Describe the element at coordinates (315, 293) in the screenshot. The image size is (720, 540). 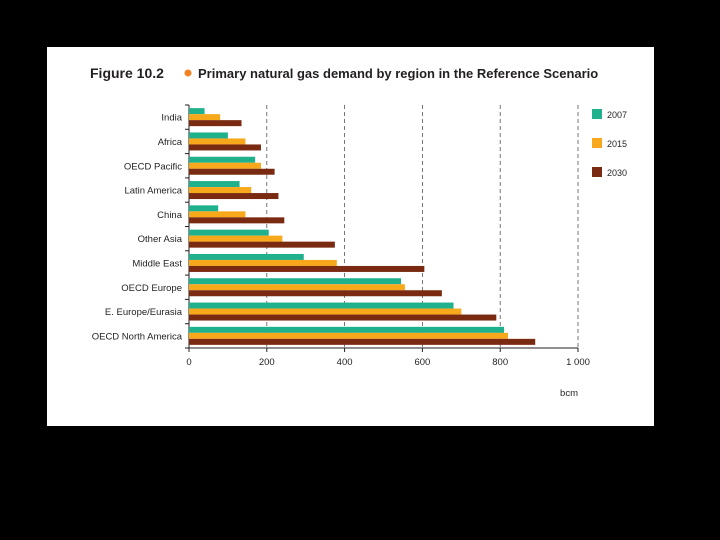
I see `bar-2030-oecd-europe` at that location.